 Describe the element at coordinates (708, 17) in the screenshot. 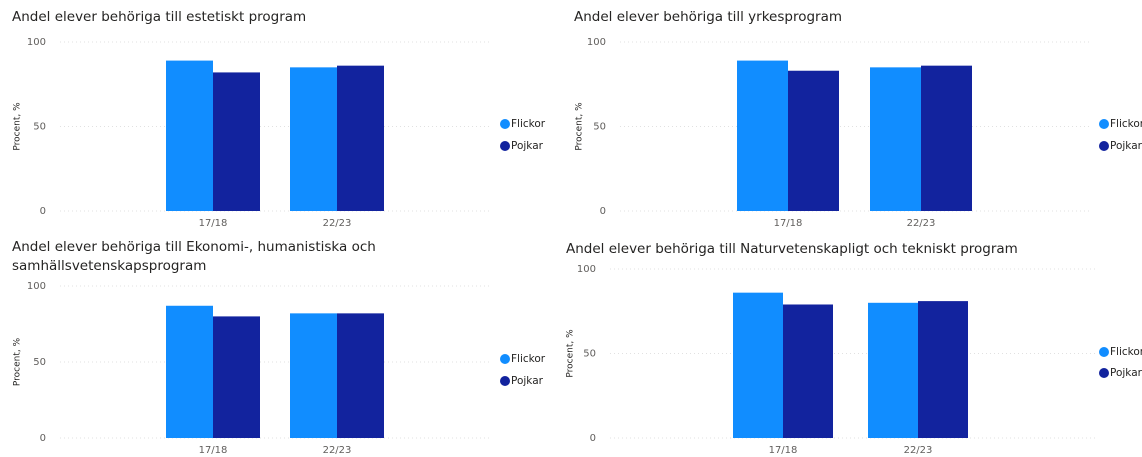

I see `chart-title: Andel elever behöriga till yrkesprogram` at that location.